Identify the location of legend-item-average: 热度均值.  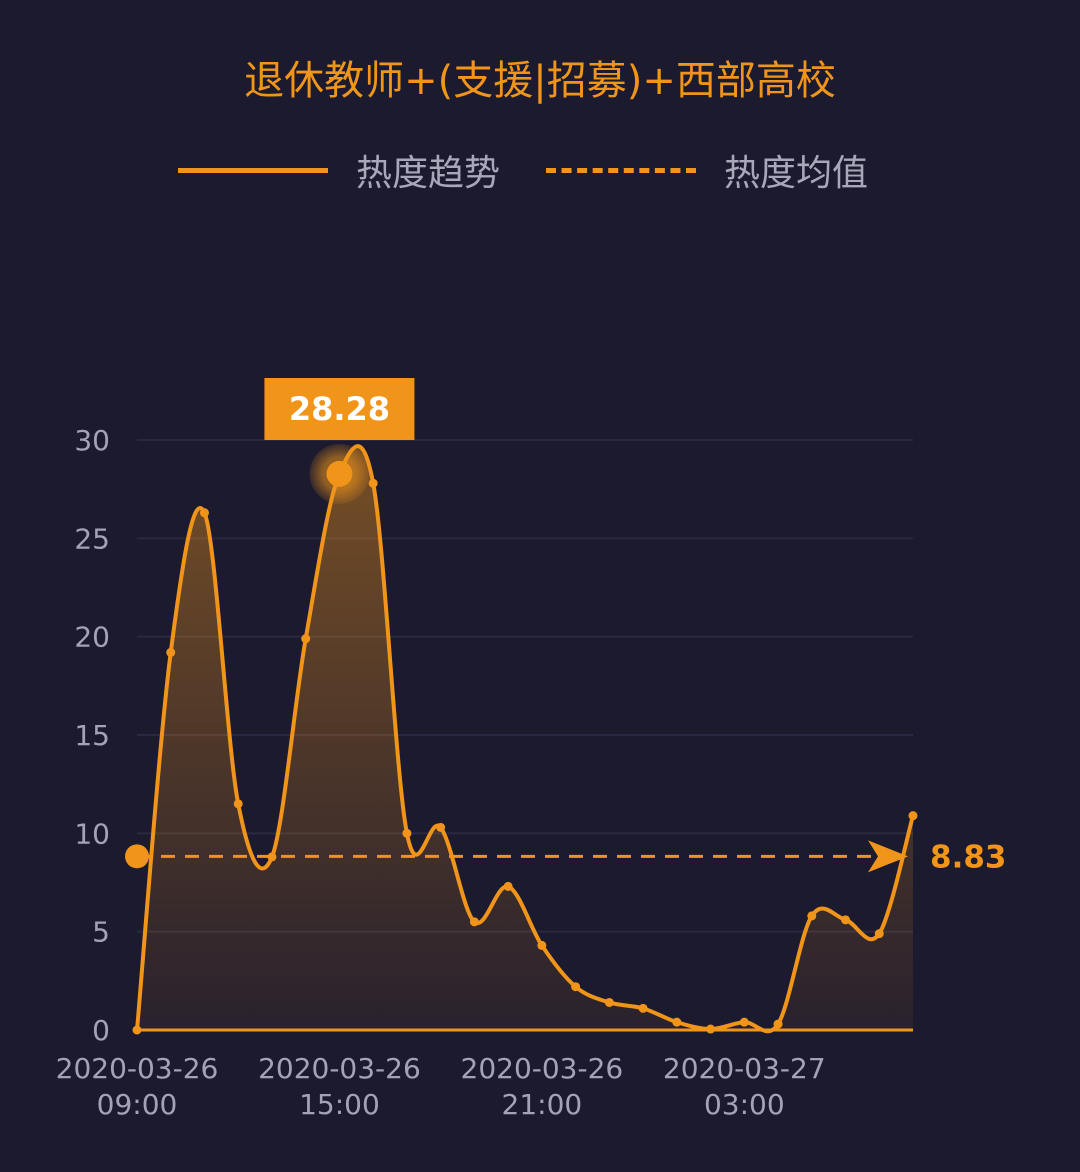
(707, 170).